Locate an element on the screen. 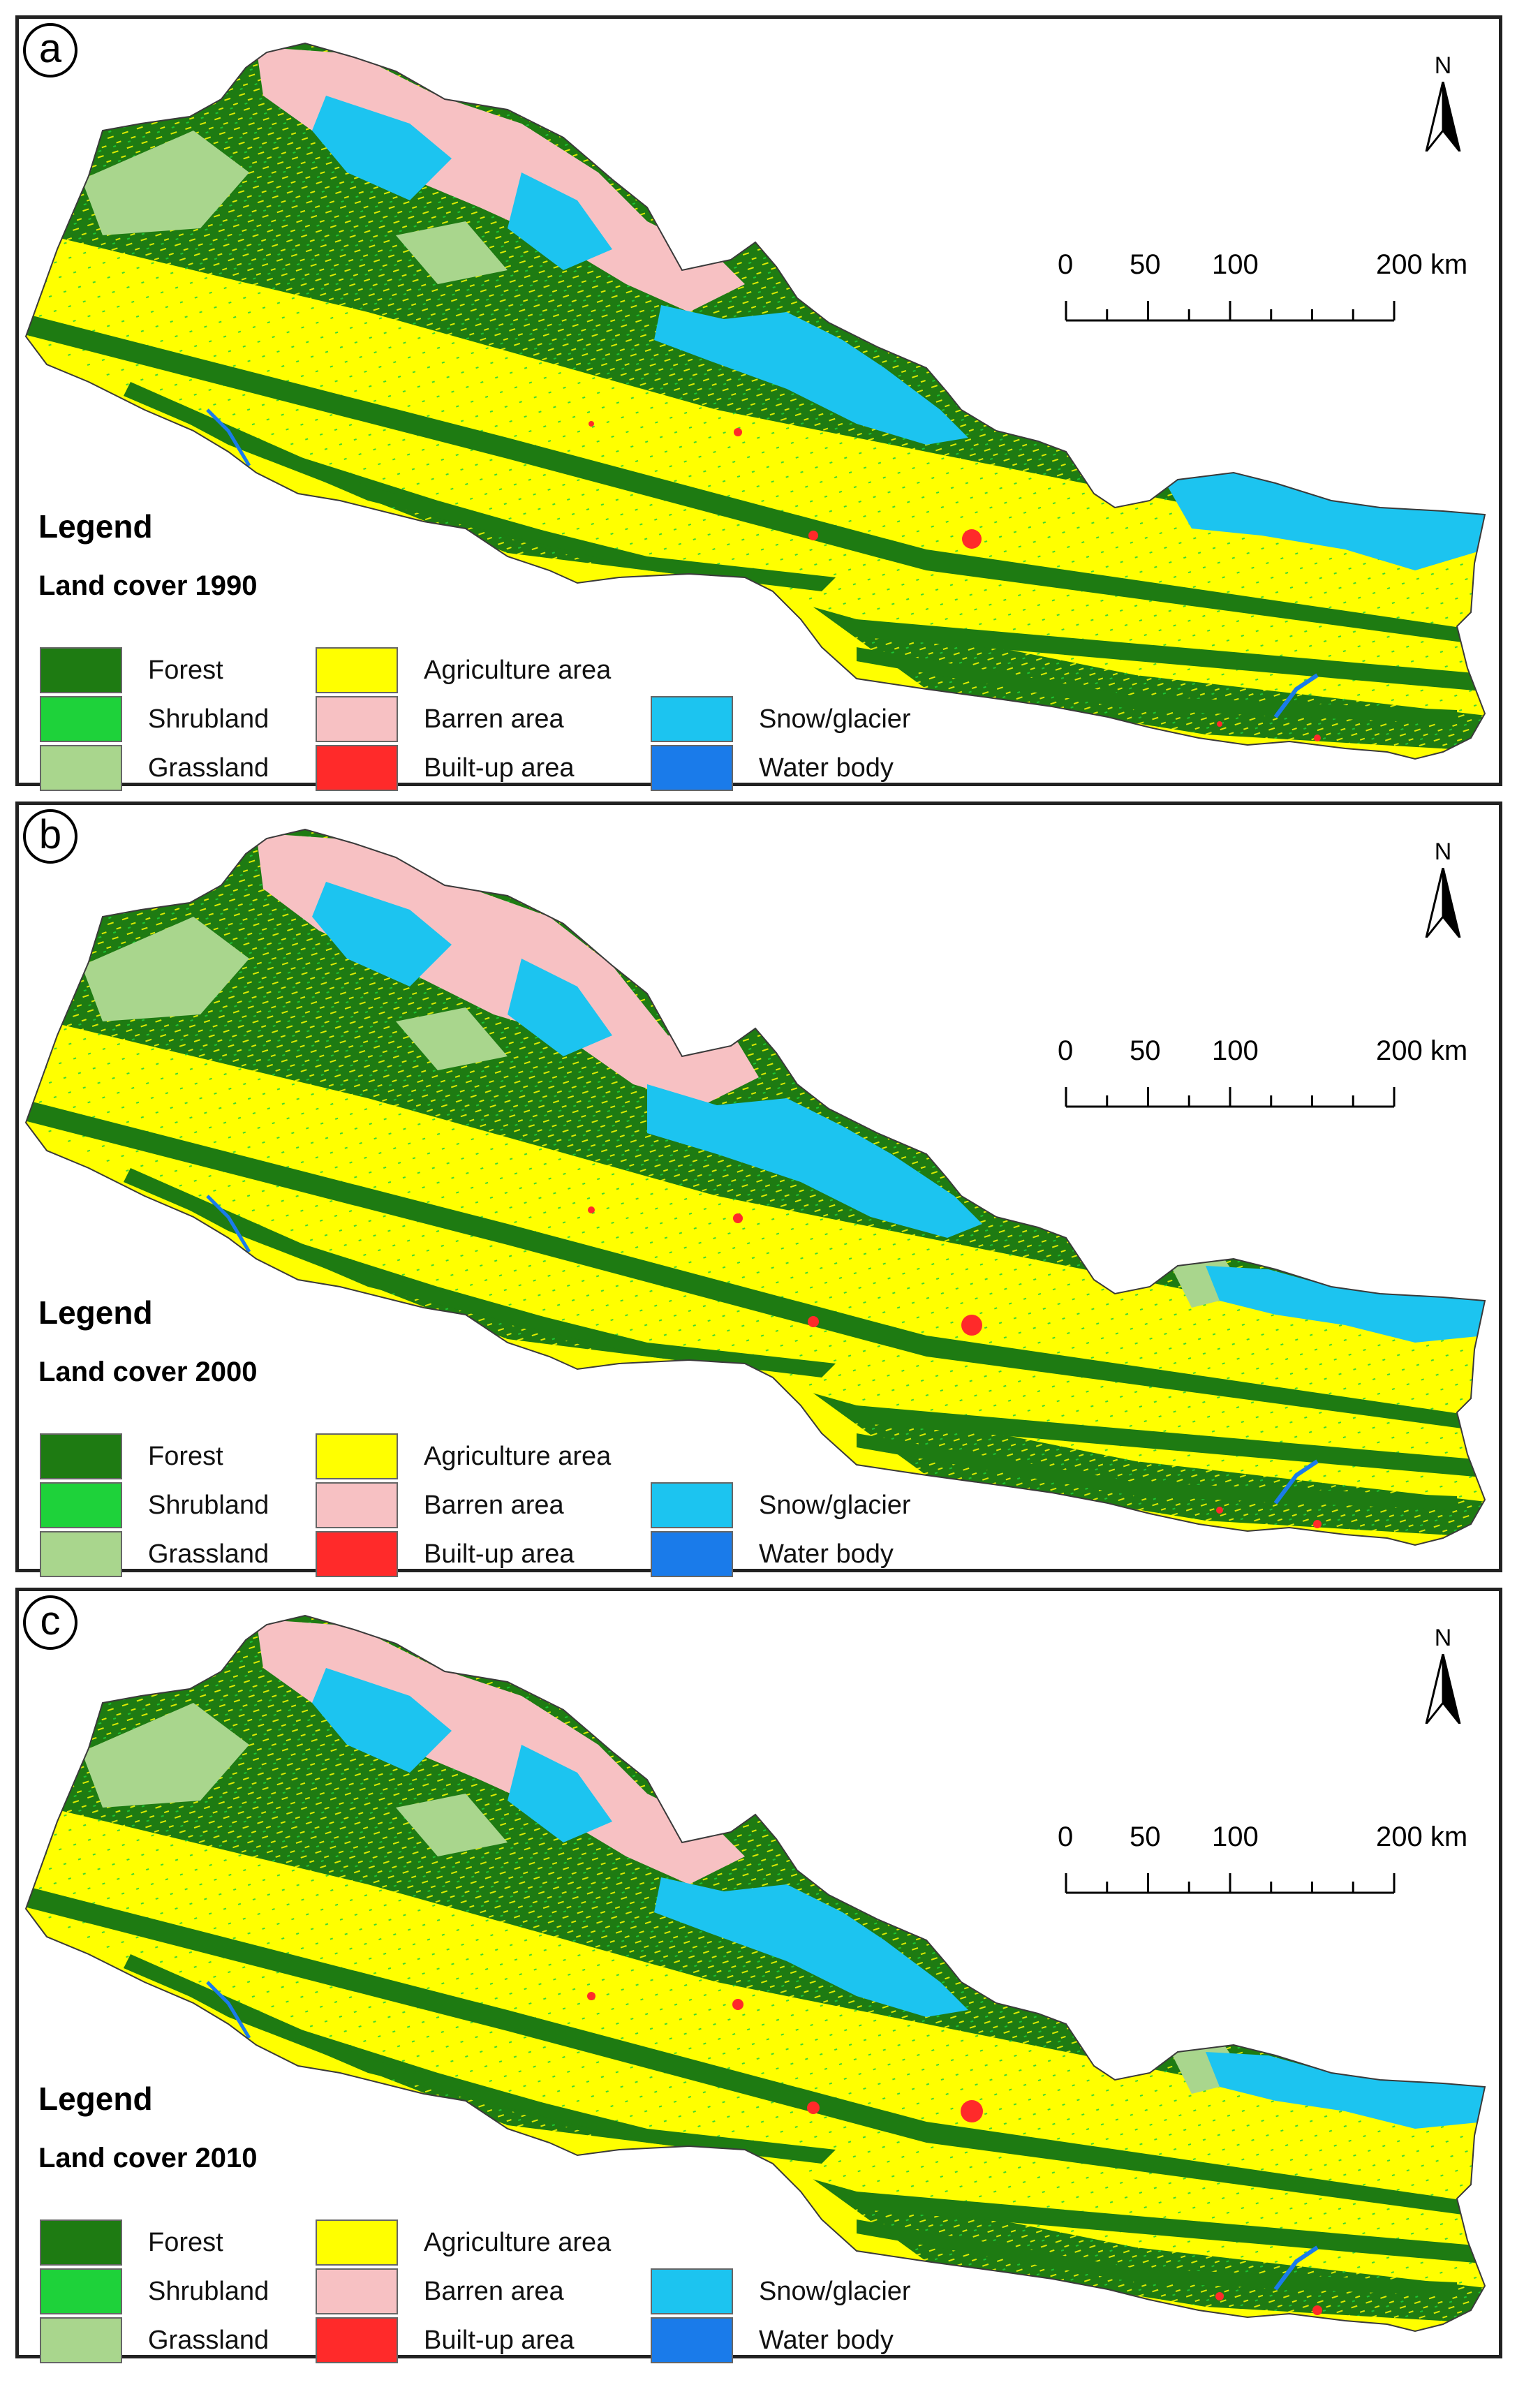 This screenshot has height=2408, width=1517. panel-label: b is located at coordinates (50, 837).